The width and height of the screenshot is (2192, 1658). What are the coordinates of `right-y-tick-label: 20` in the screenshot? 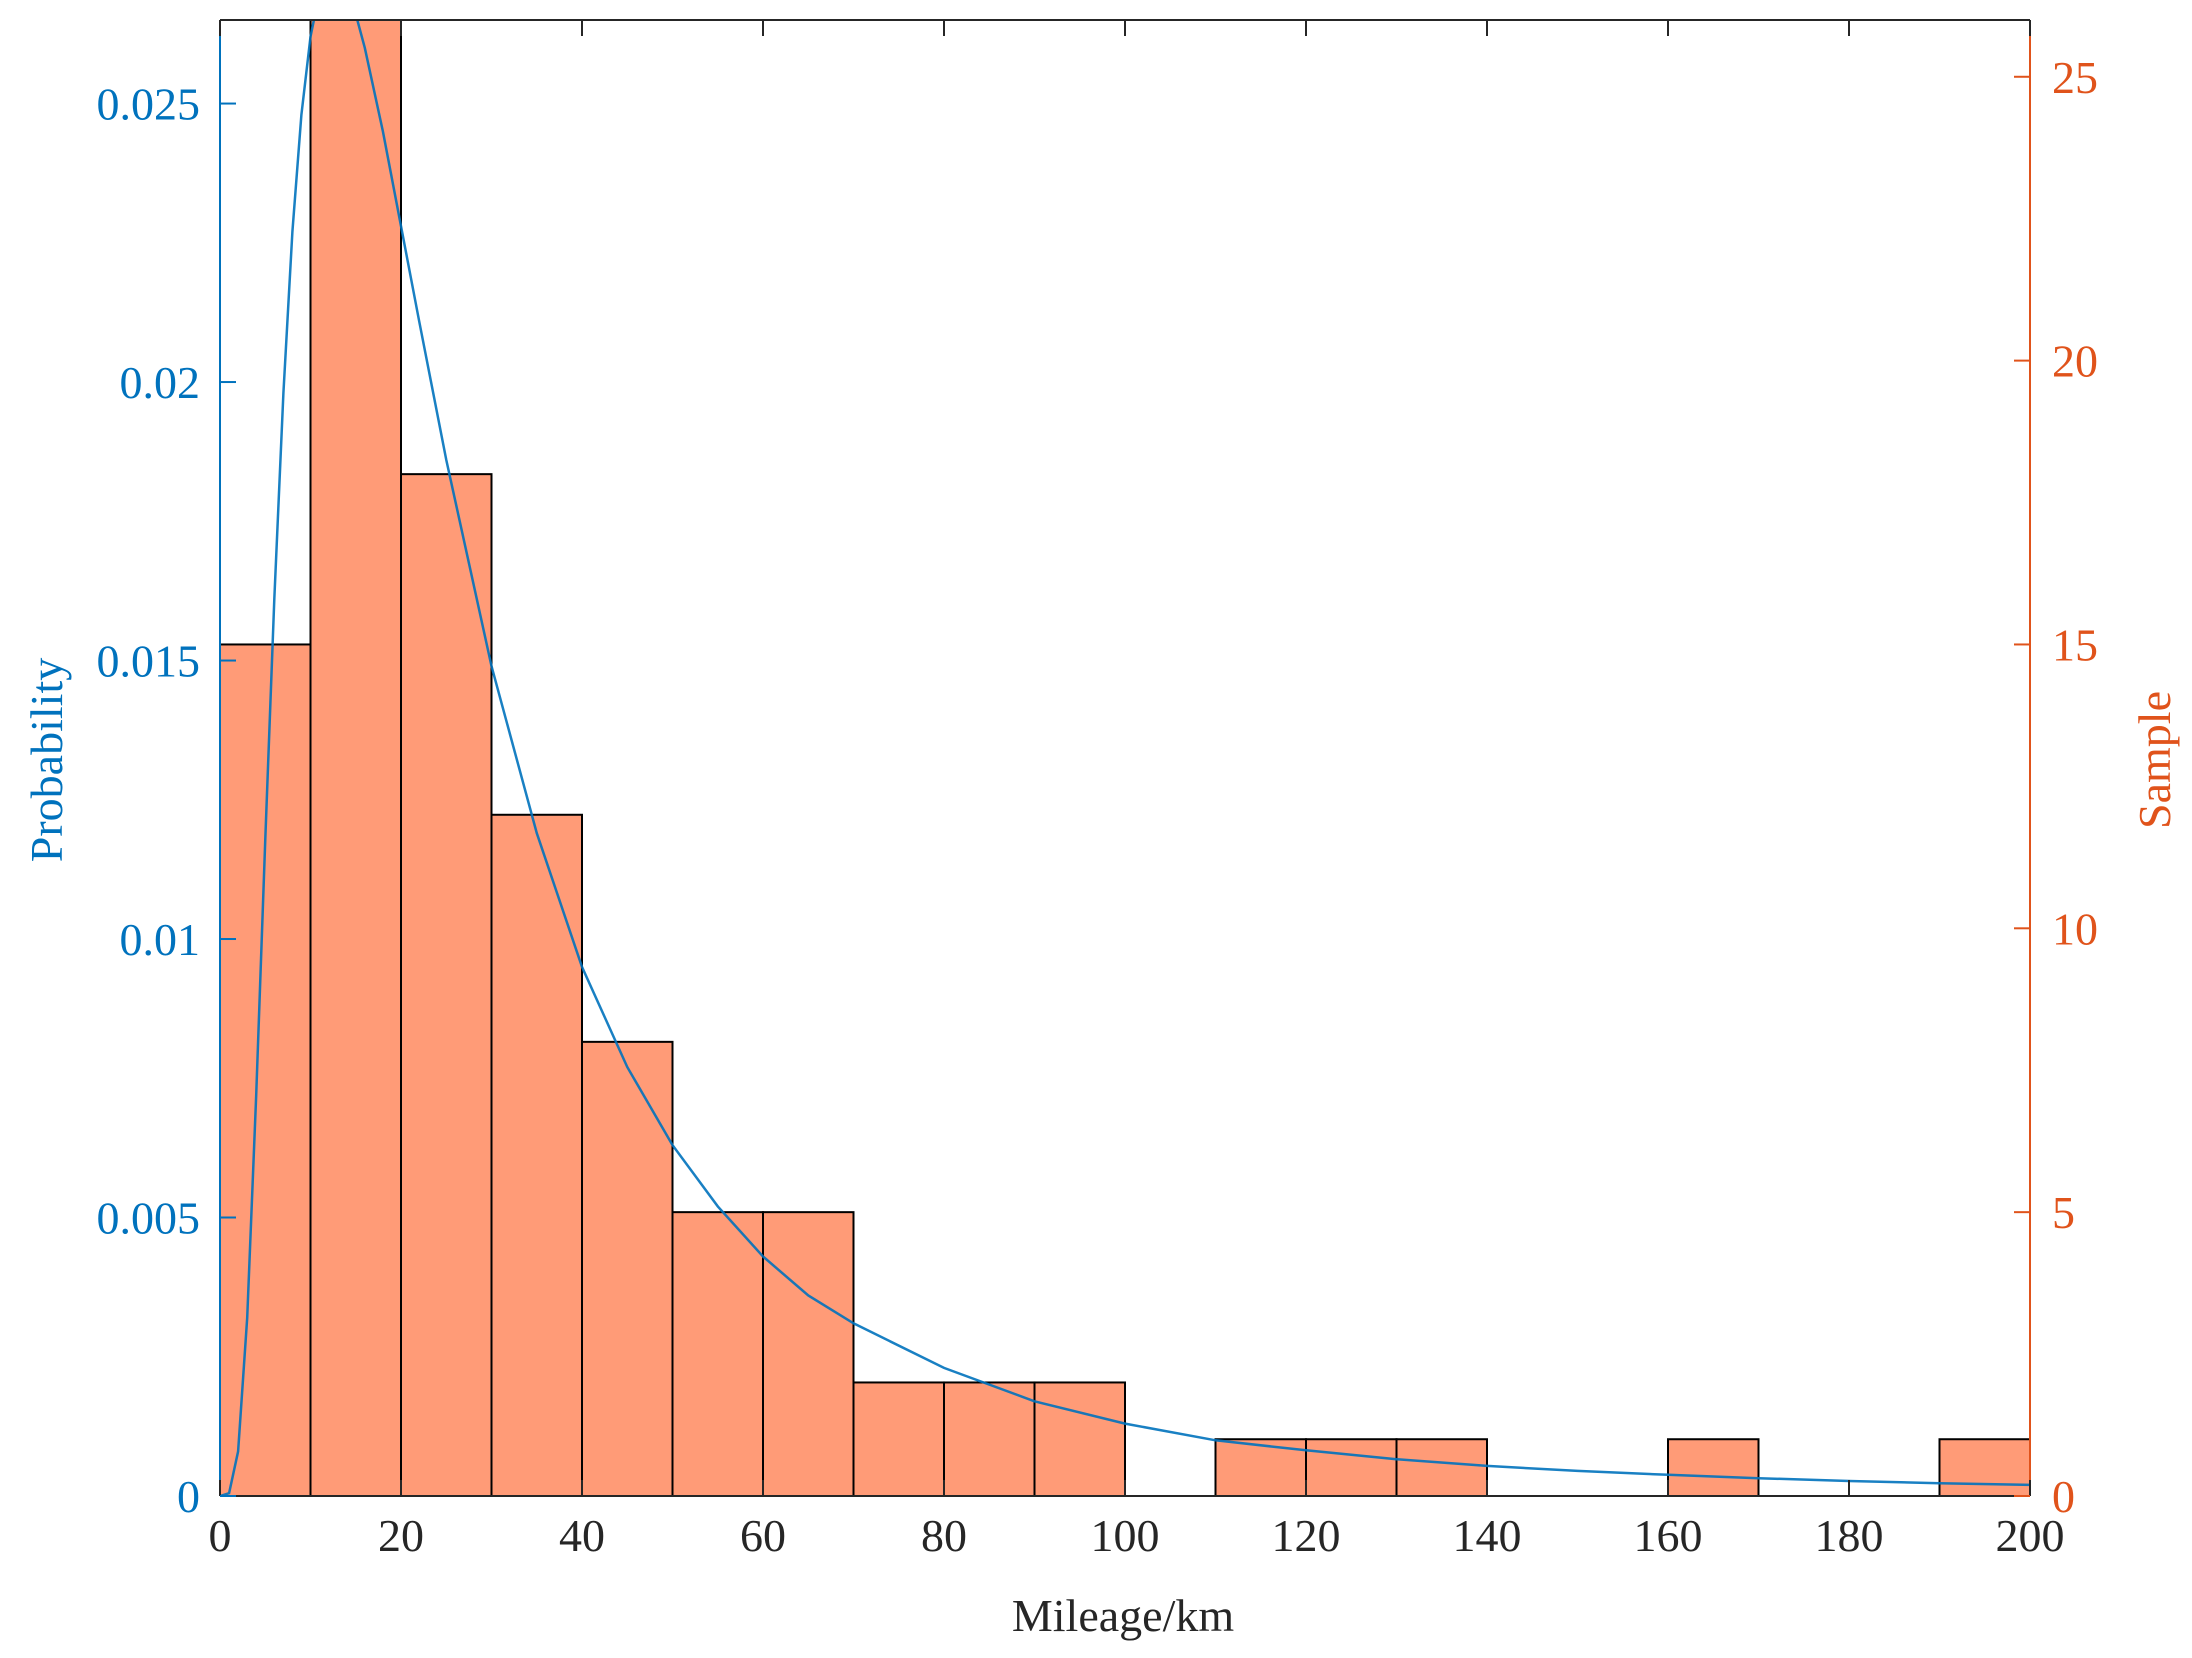 It's located at (2075, 361).